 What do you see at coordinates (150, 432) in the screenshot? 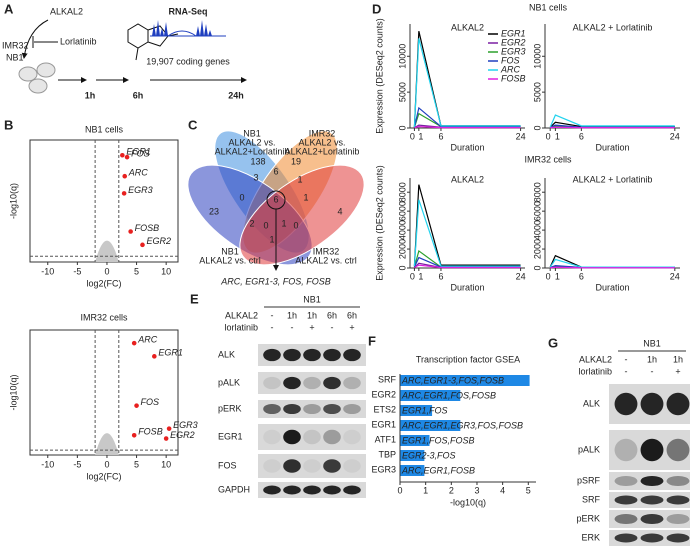
I see `gene-label: FOSB` at bounding box center [150, 432].